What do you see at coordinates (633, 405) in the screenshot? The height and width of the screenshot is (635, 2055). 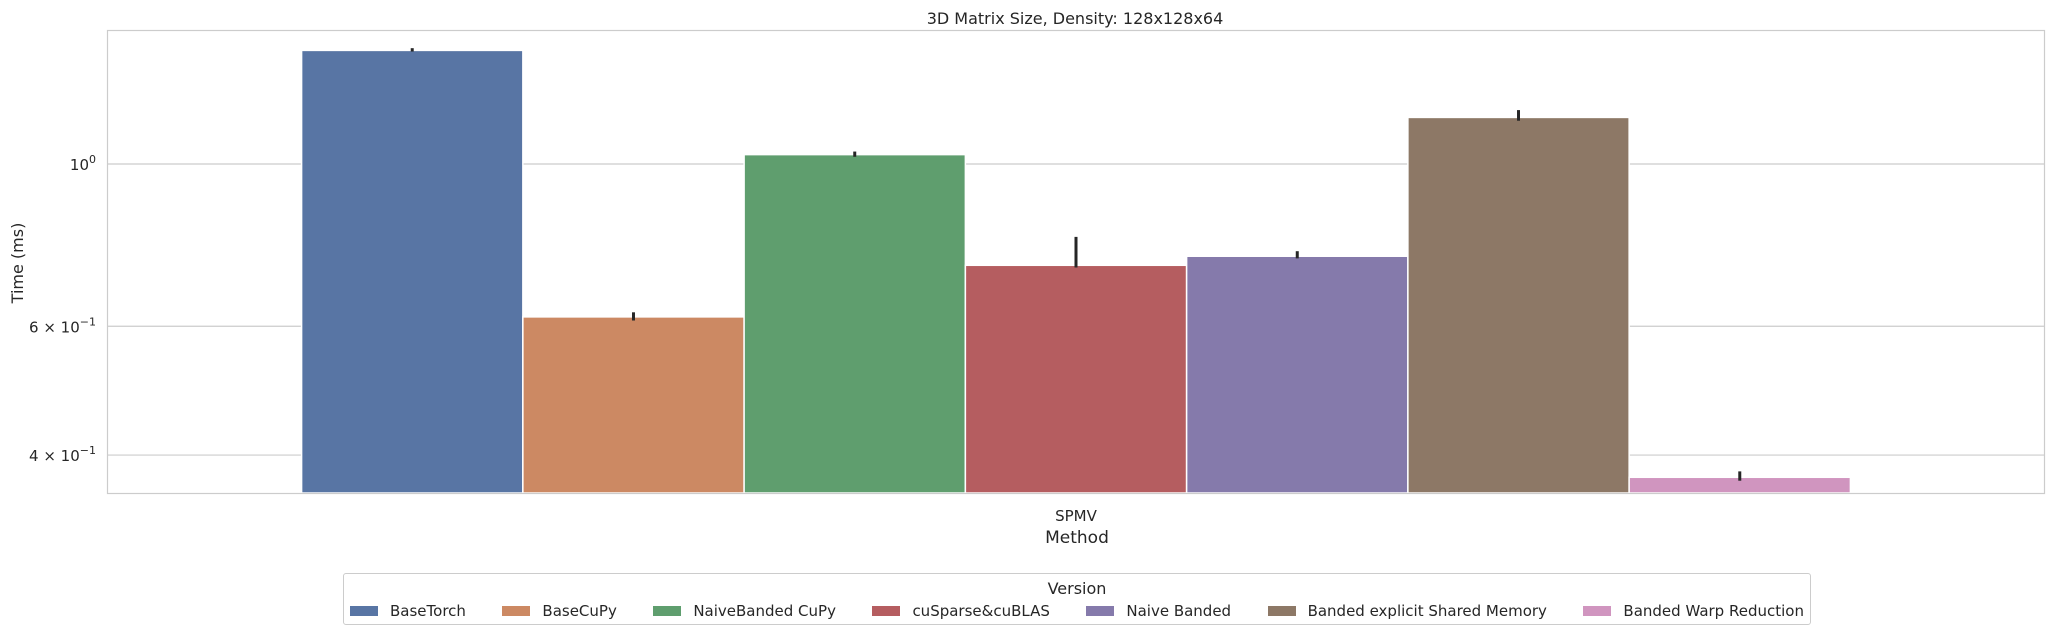 I see `bar-basecupy` at bounding box center [633, 405].